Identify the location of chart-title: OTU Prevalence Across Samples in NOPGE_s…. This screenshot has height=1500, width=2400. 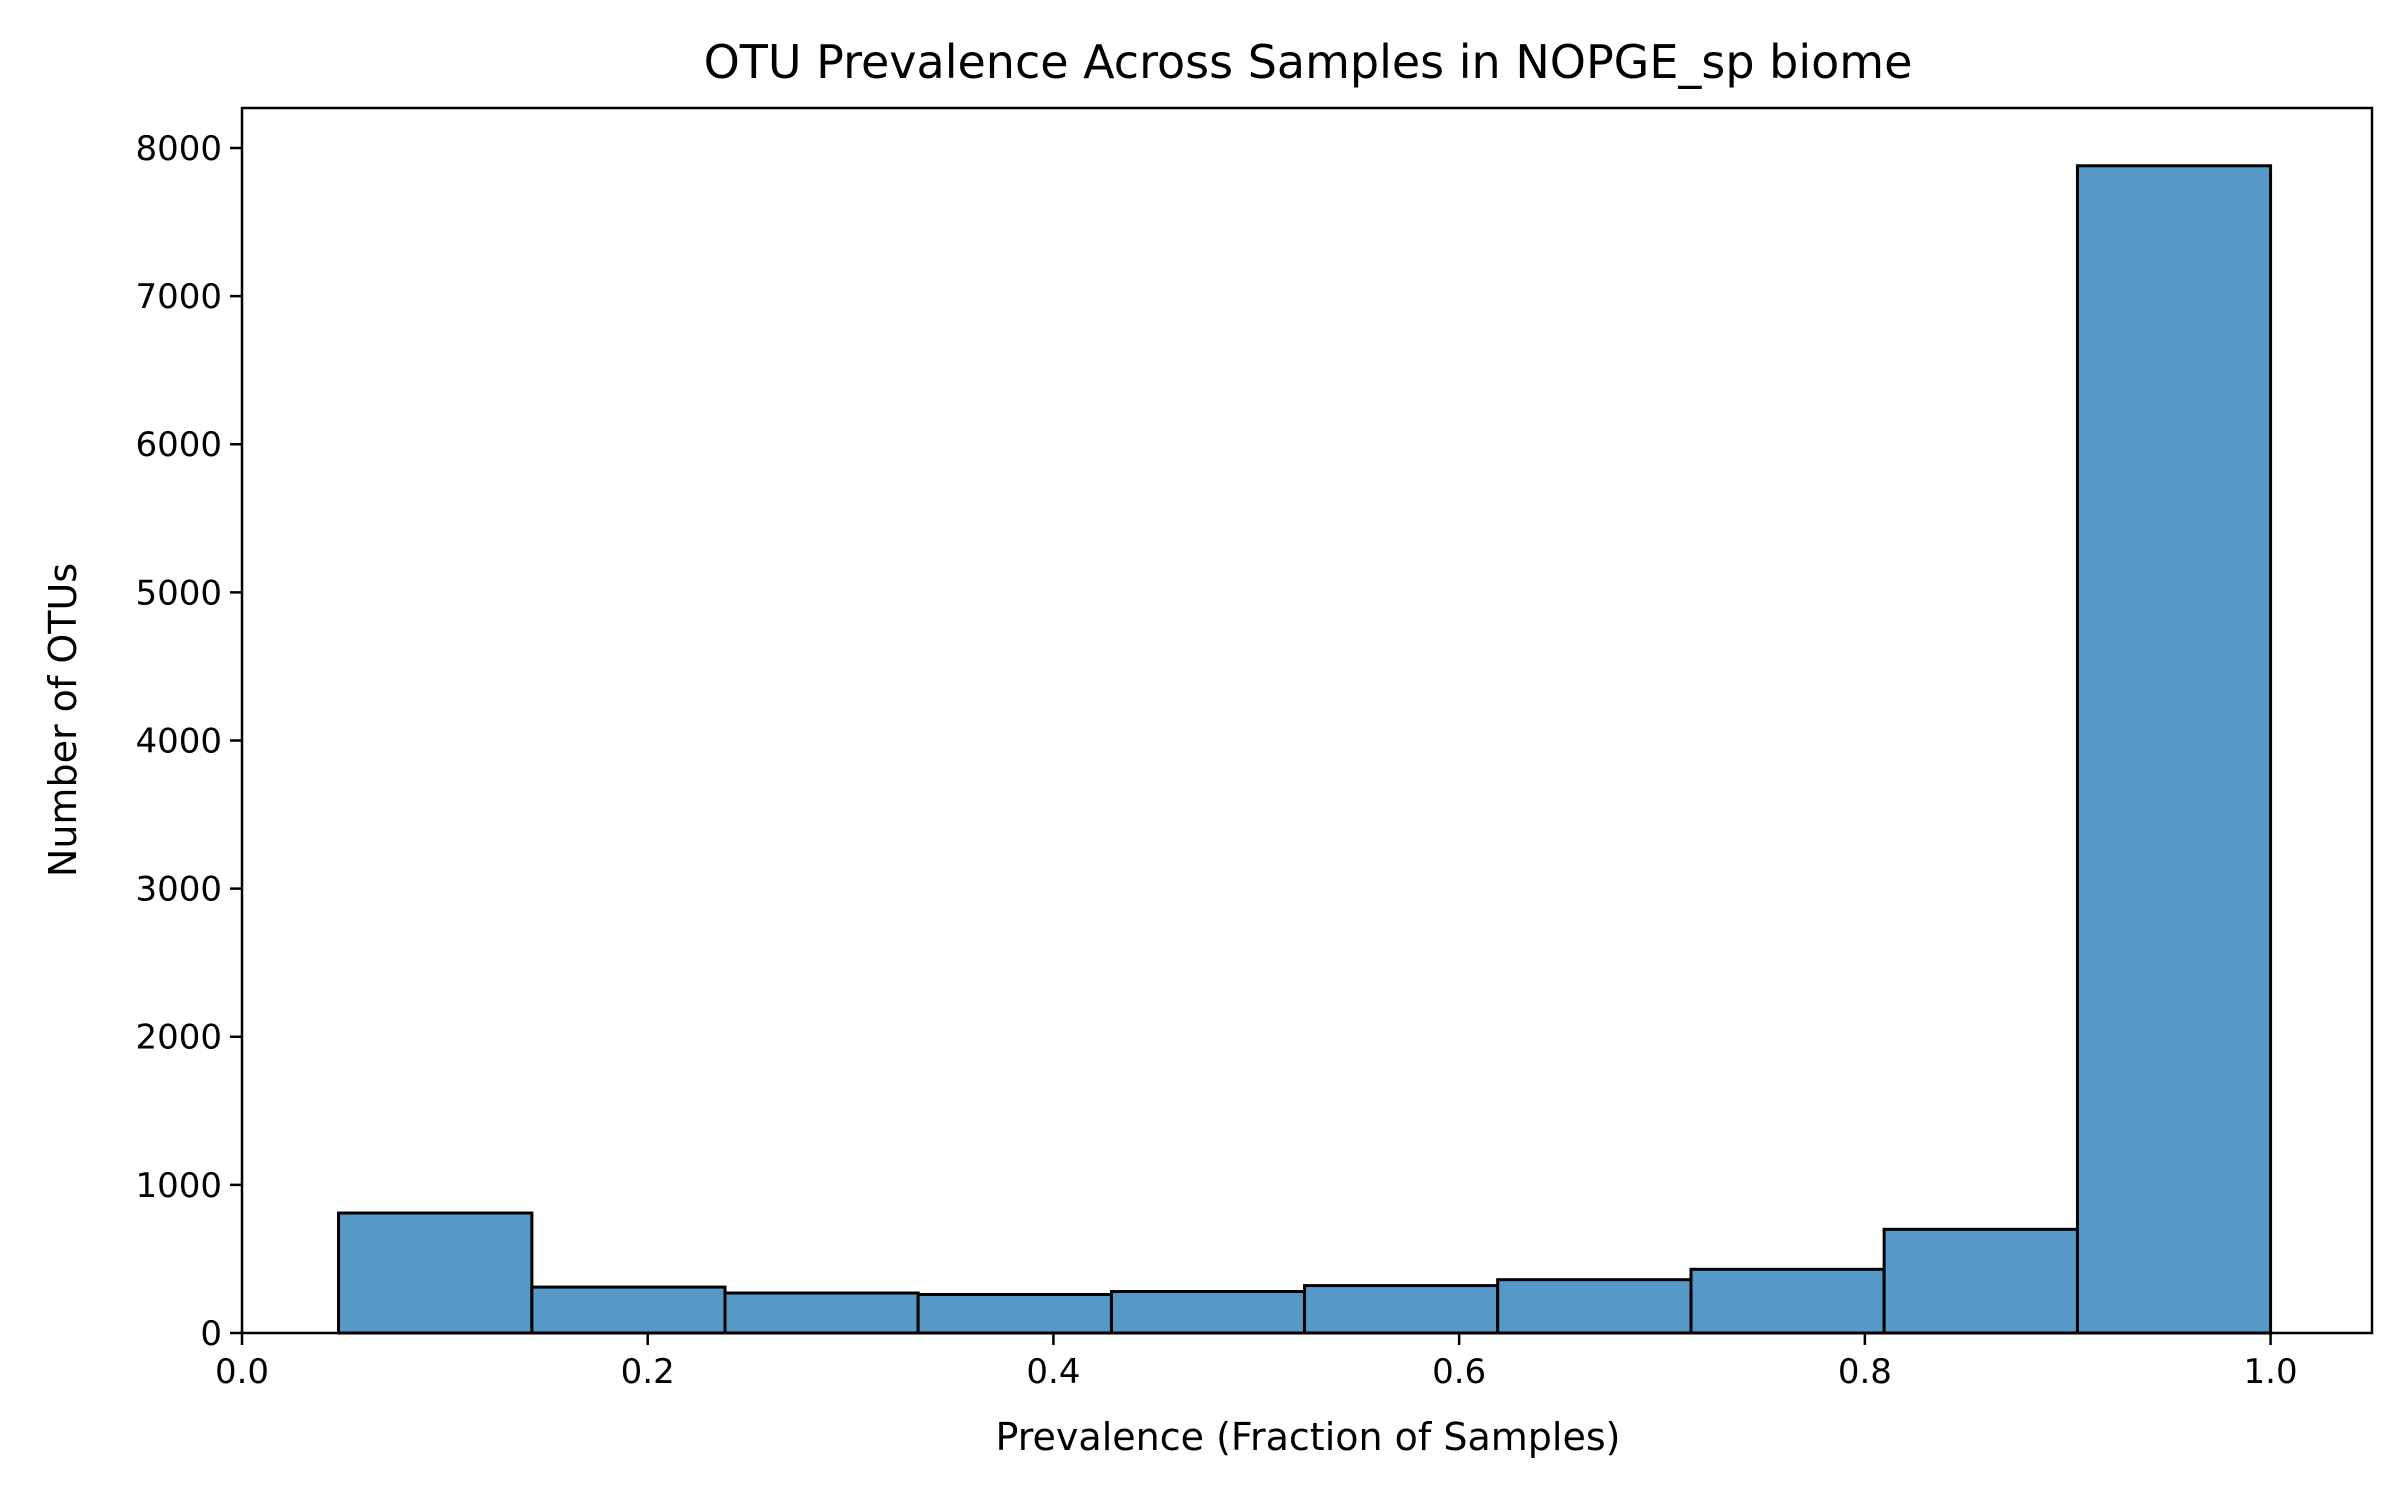
(1308, 62).